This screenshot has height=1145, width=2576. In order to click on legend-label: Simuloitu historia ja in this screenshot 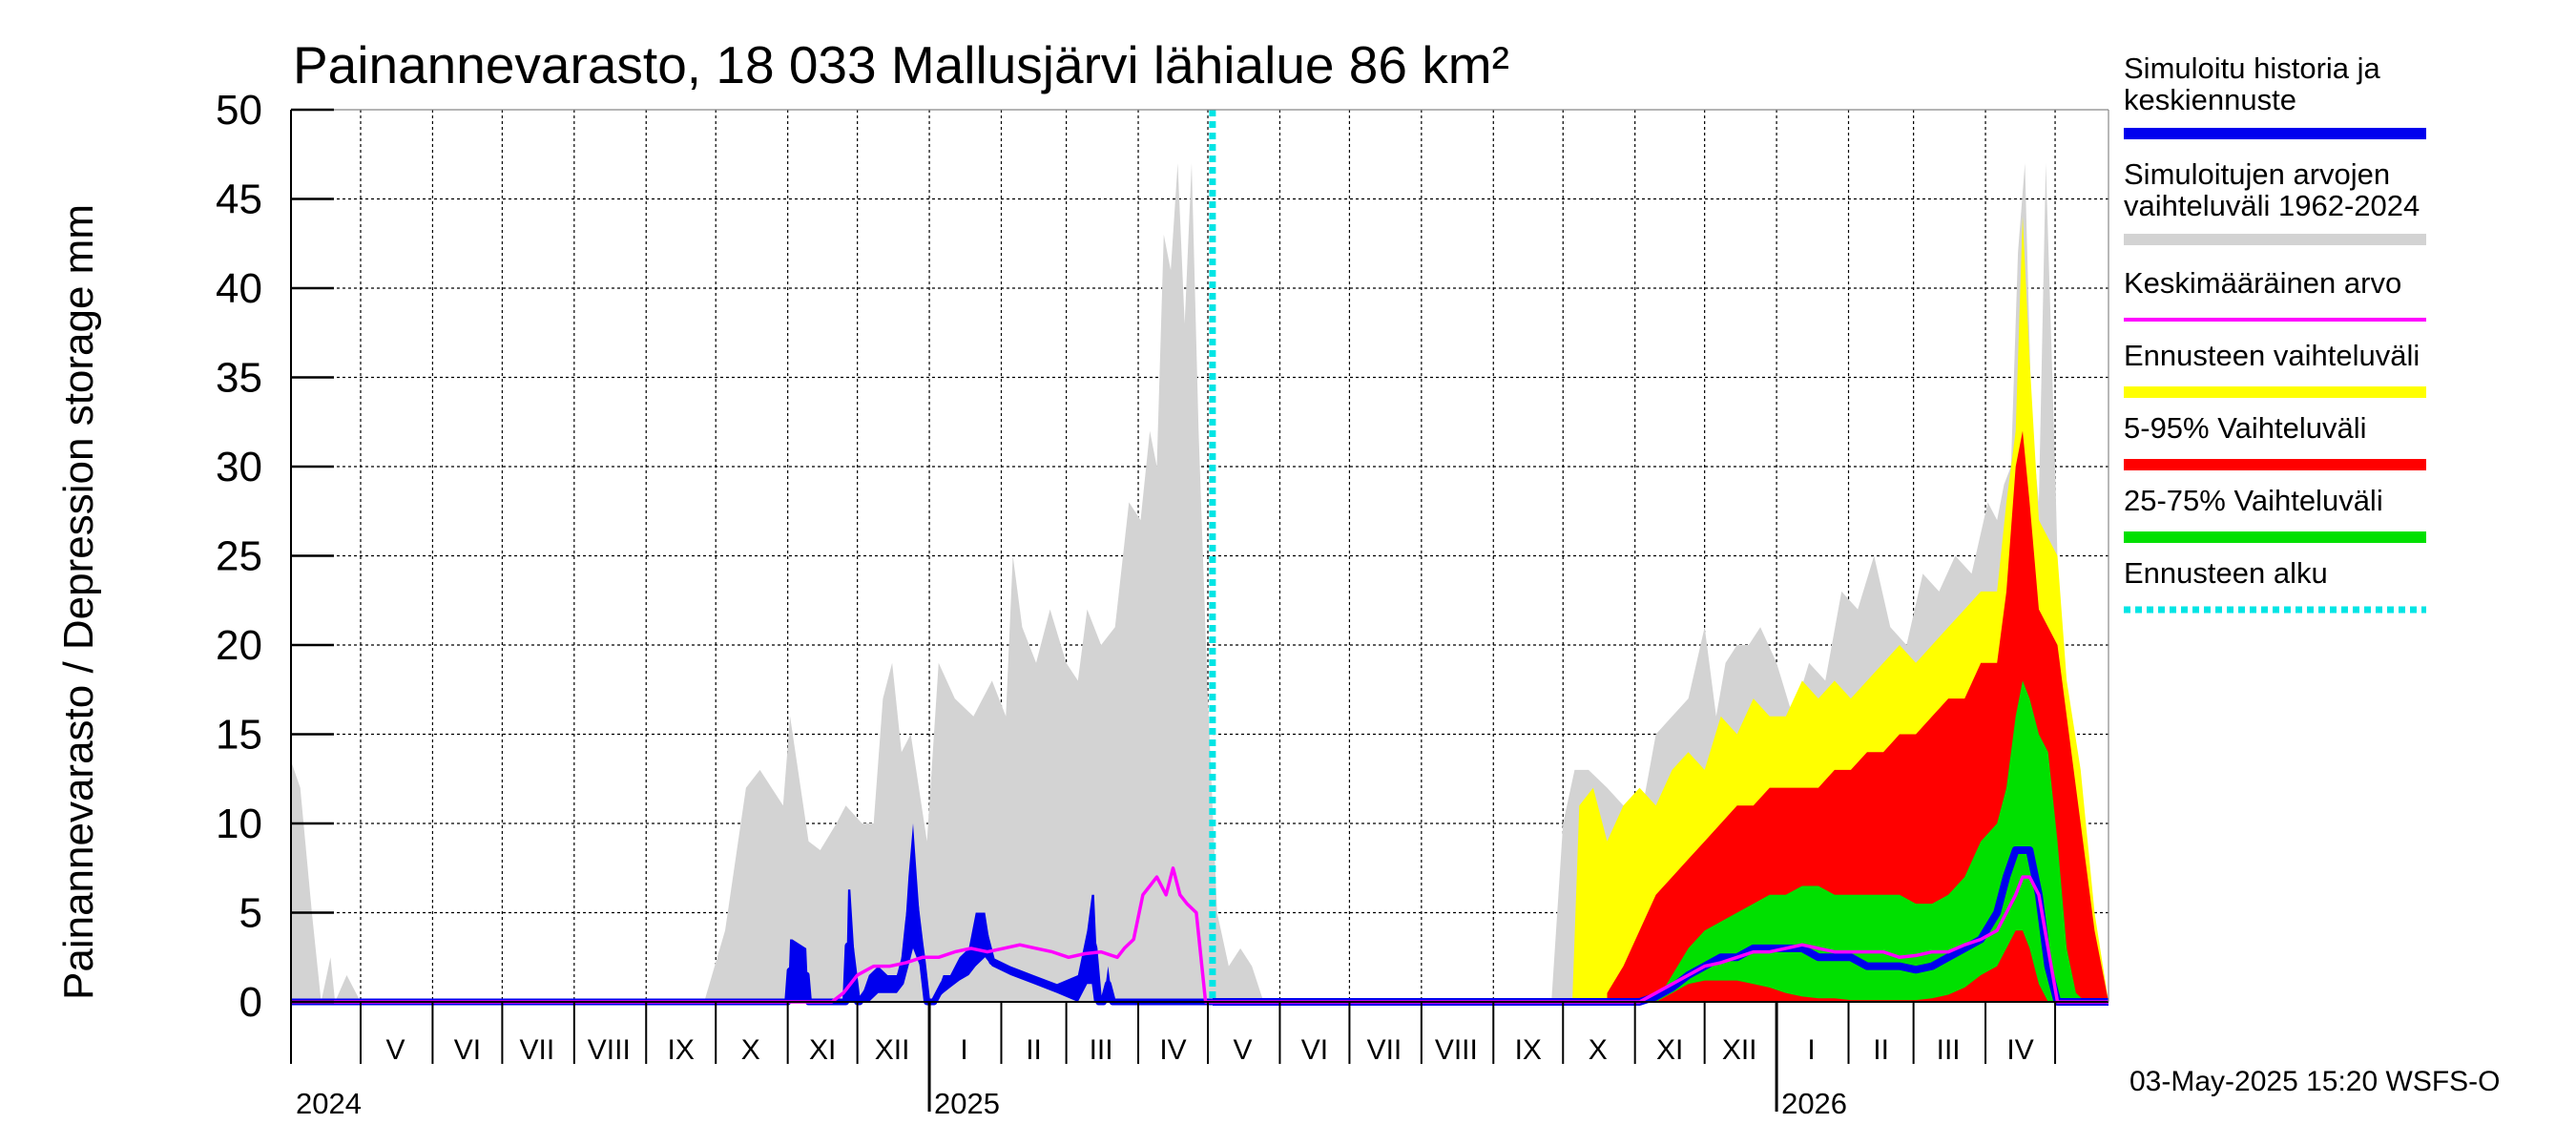, I will do `click(2252, 69)`.